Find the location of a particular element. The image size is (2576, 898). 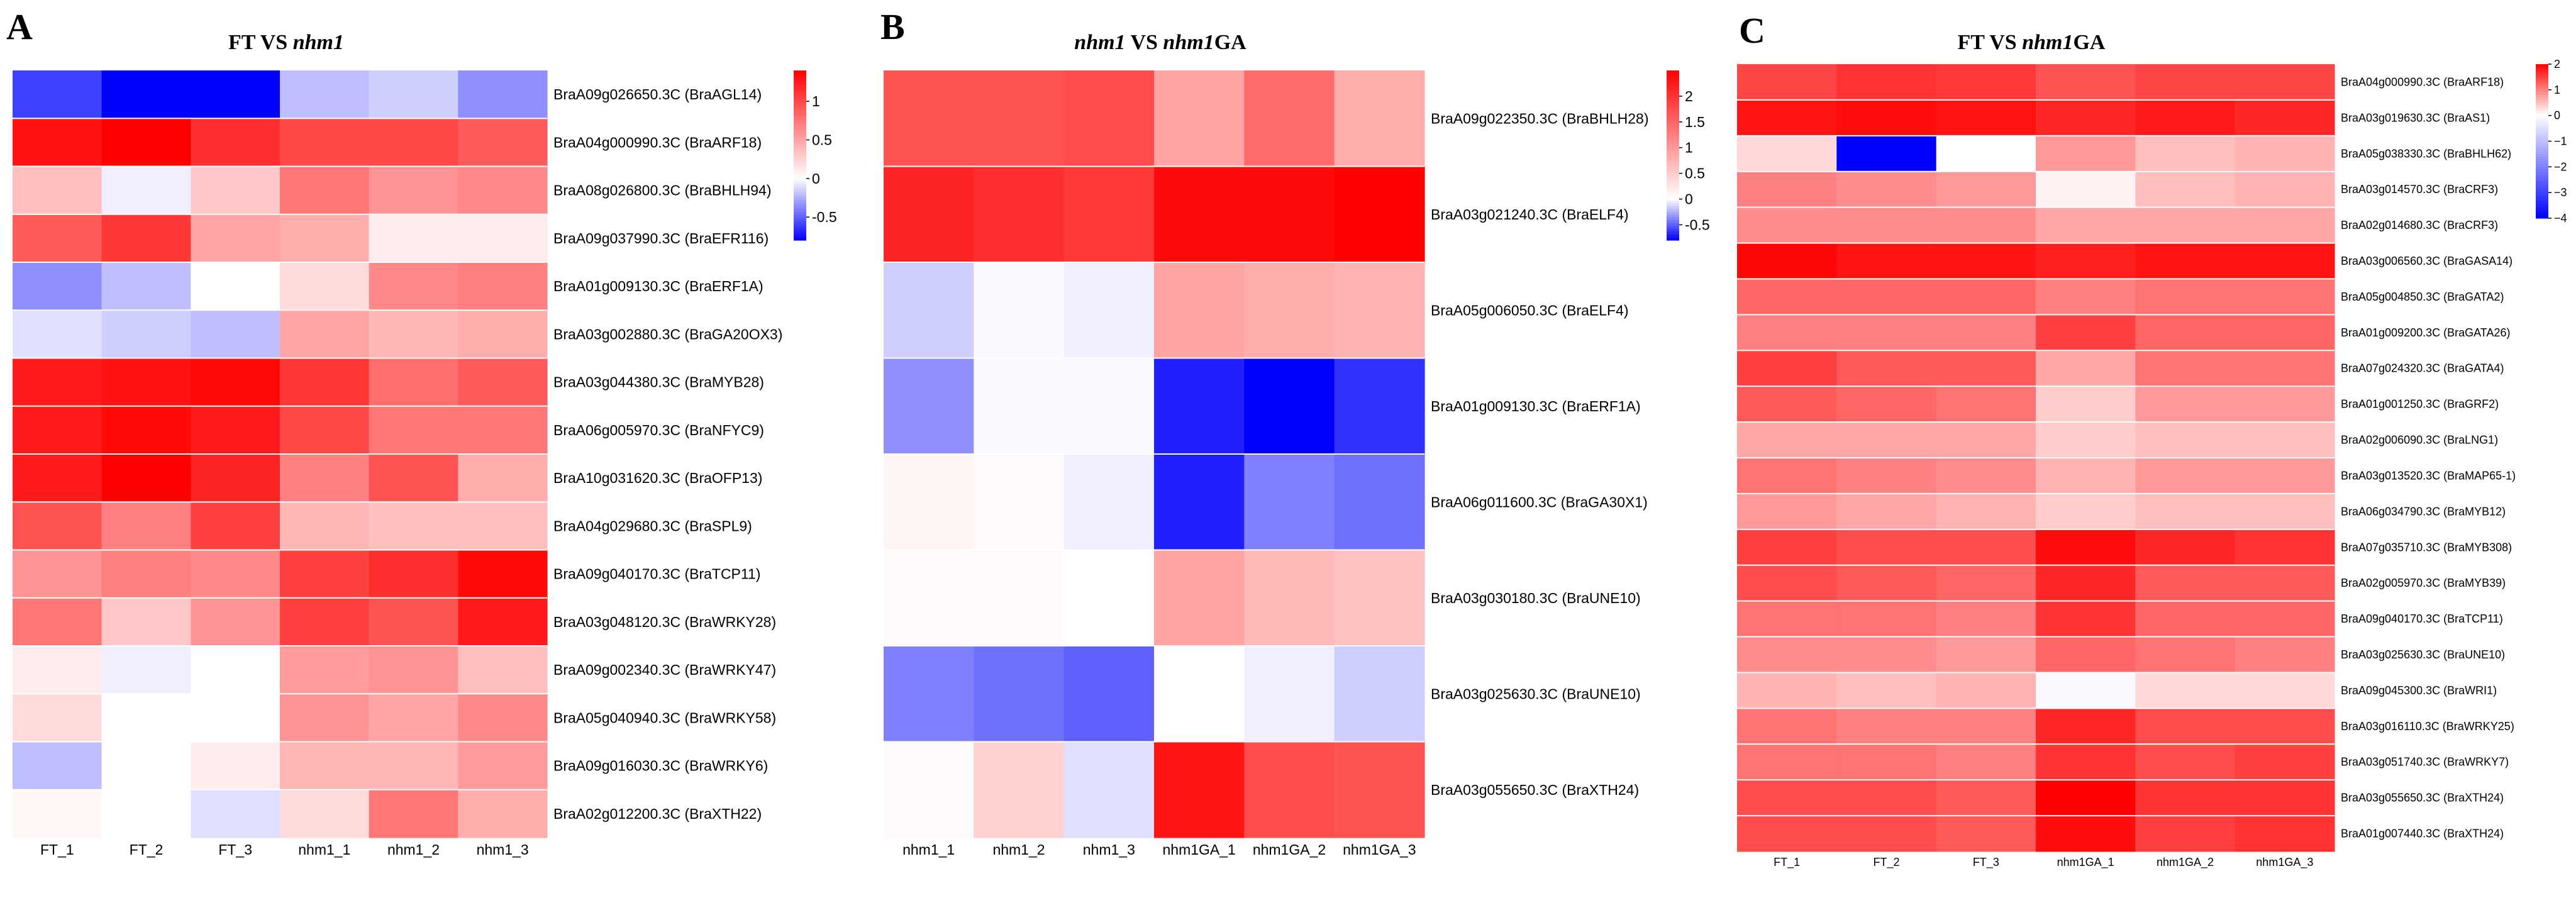

row-label: BraA02g006090.3C (BraLNG1) is located at coordinates (2419, 440).